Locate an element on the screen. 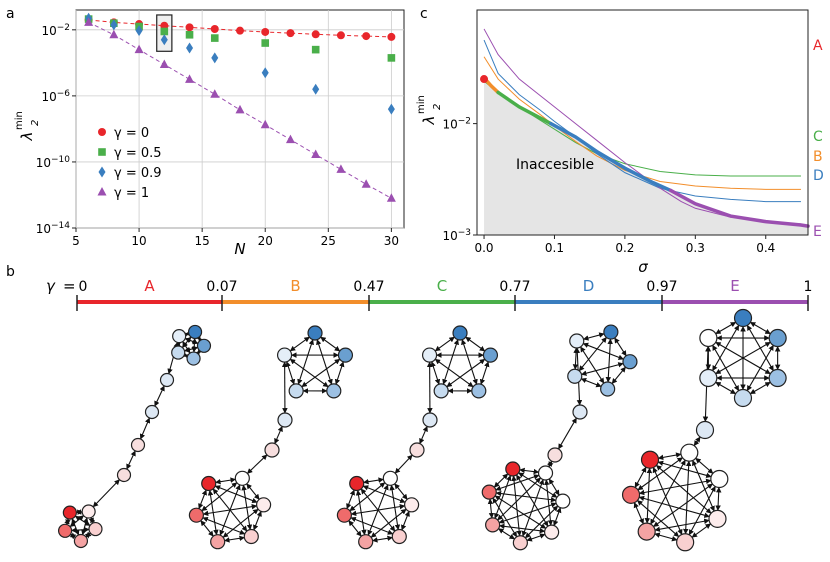 The image size is (830, 562). region-label-D: D is located at coordinates (818, 176).